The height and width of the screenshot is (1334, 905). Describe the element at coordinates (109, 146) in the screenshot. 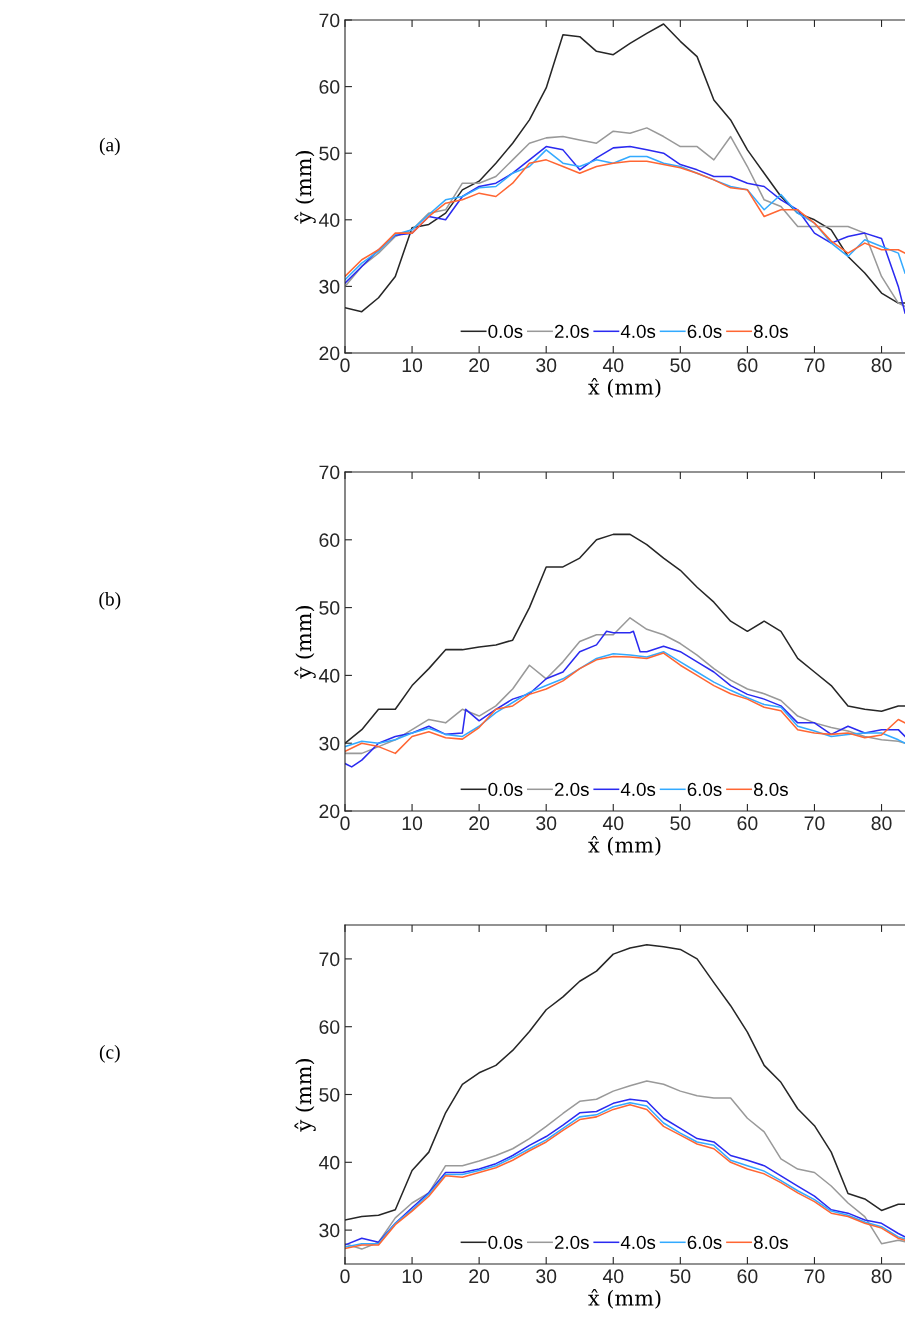

I see `text: (a)` at that location.